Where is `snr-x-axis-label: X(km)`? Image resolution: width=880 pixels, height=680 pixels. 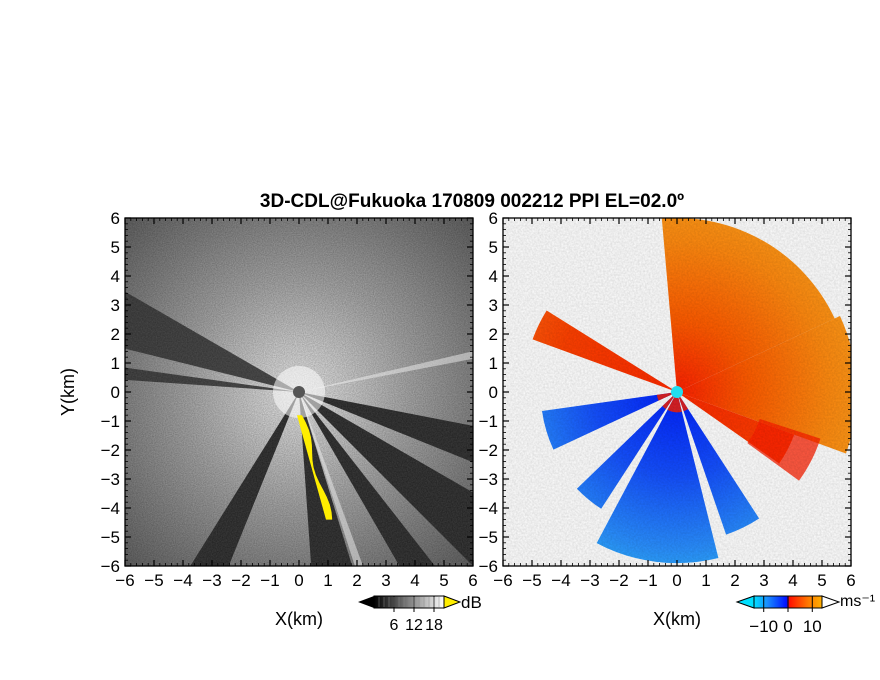
snr-x-axis-label: X(km) is located at coordinates (299, 619).